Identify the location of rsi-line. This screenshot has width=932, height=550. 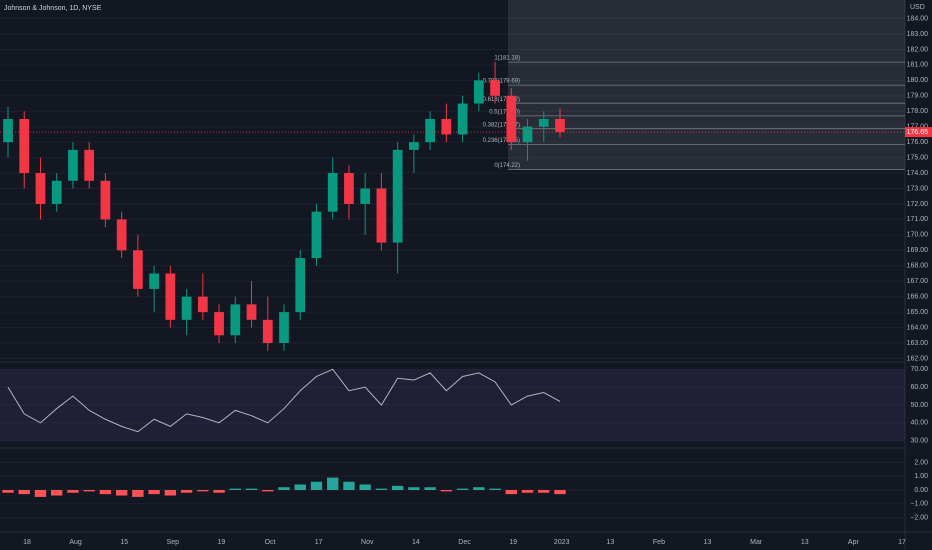
(284, 400).